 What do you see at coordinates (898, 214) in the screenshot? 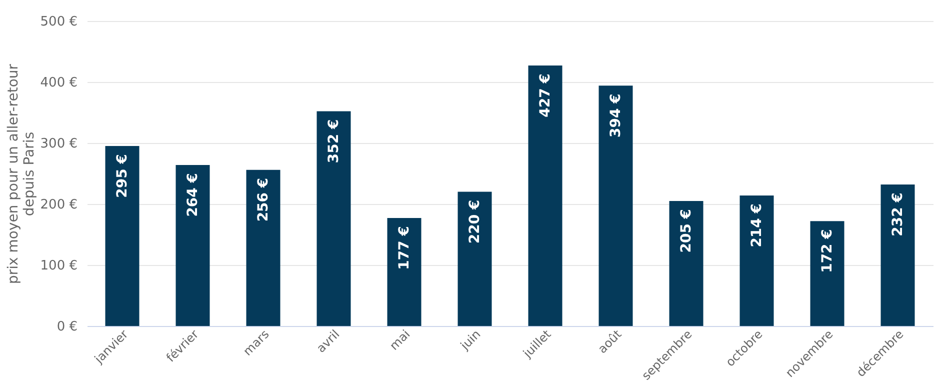
I see `data-label: 232 €` at bounding box center [898, 214].